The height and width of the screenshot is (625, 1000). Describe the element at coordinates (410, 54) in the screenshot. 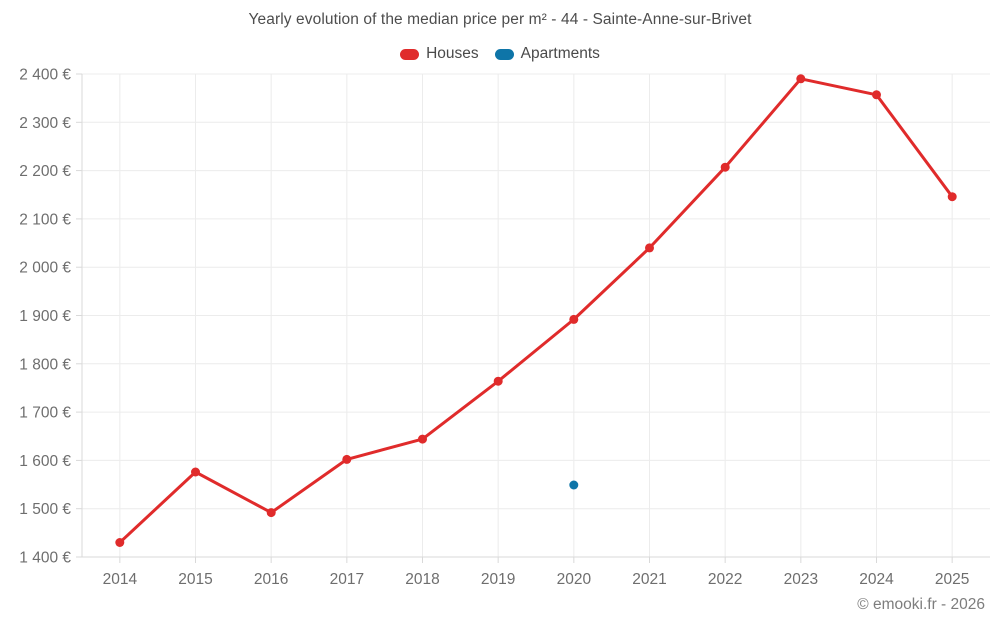

I see `houses-series-swatch-icon` at that location.